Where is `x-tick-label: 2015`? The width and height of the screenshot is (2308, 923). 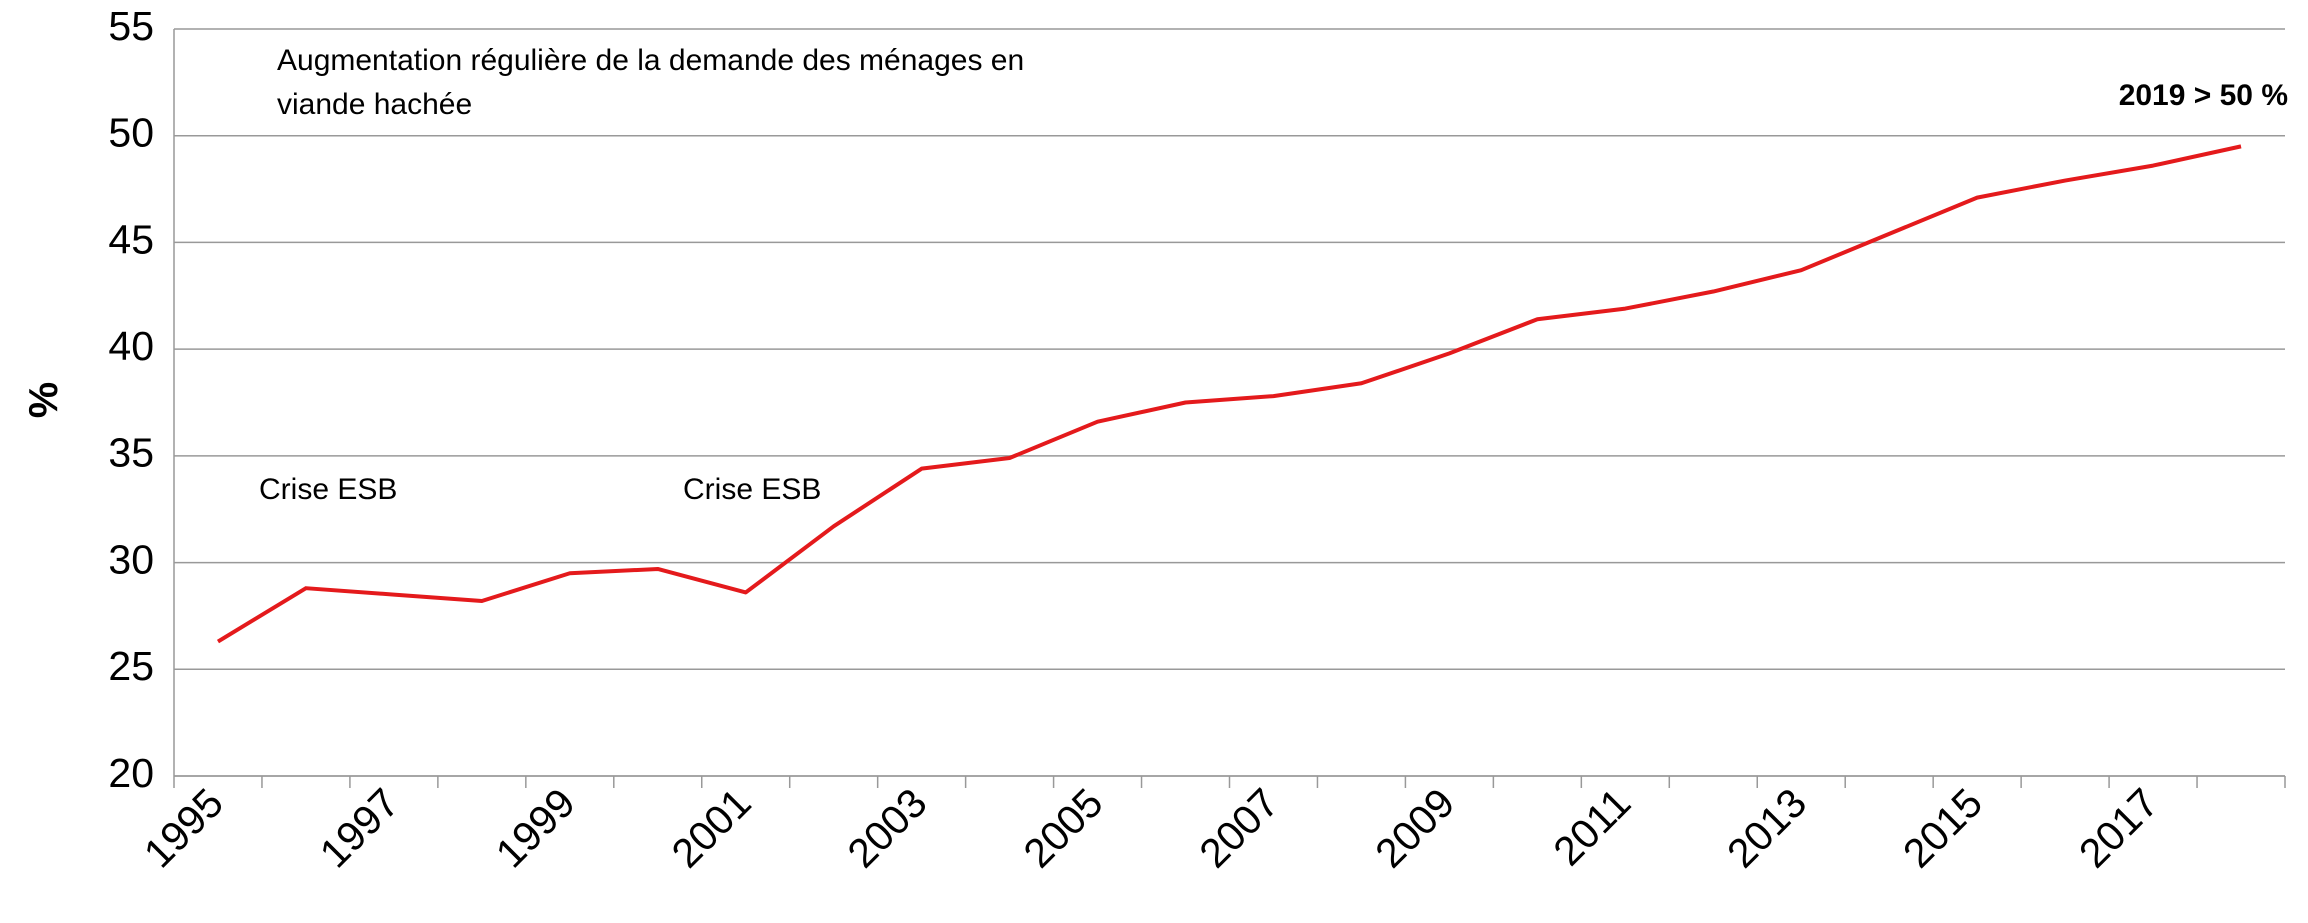 x-tick-label: 2015 is located at coordinates (1942, 827).